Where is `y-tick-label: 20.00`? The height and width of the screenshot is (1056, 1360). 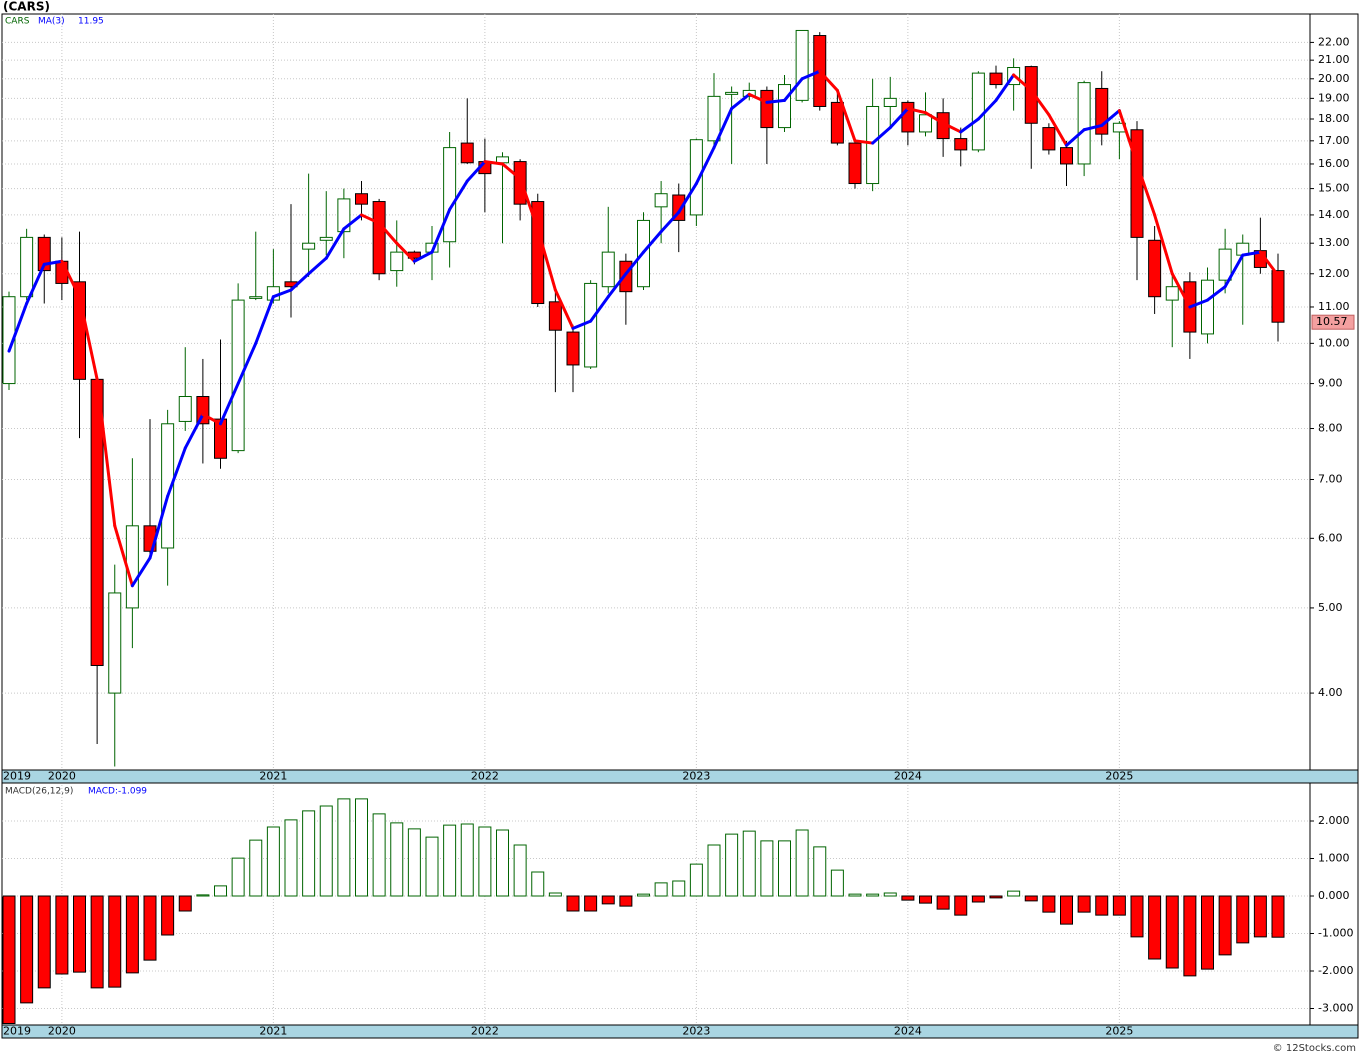 y-tick-label: 20.00 is located at coordinates (1334, 78).